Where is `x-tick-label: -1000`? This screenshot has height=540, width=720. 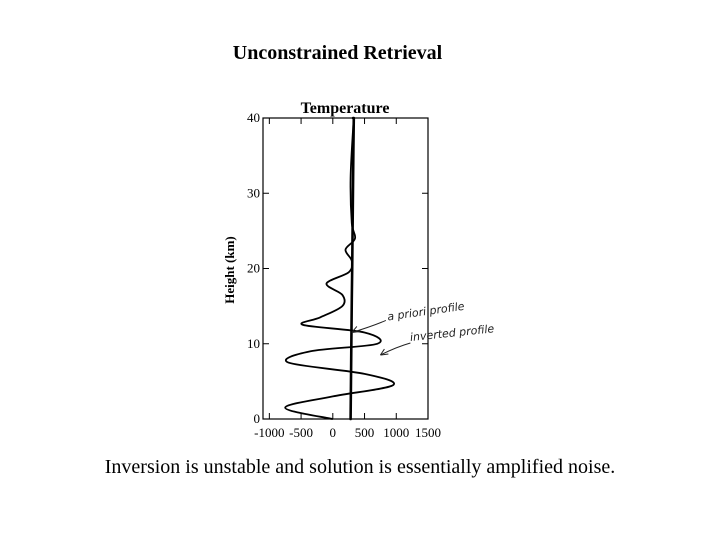 x-tick-label: -1000 is located at coordinates (269, 432).